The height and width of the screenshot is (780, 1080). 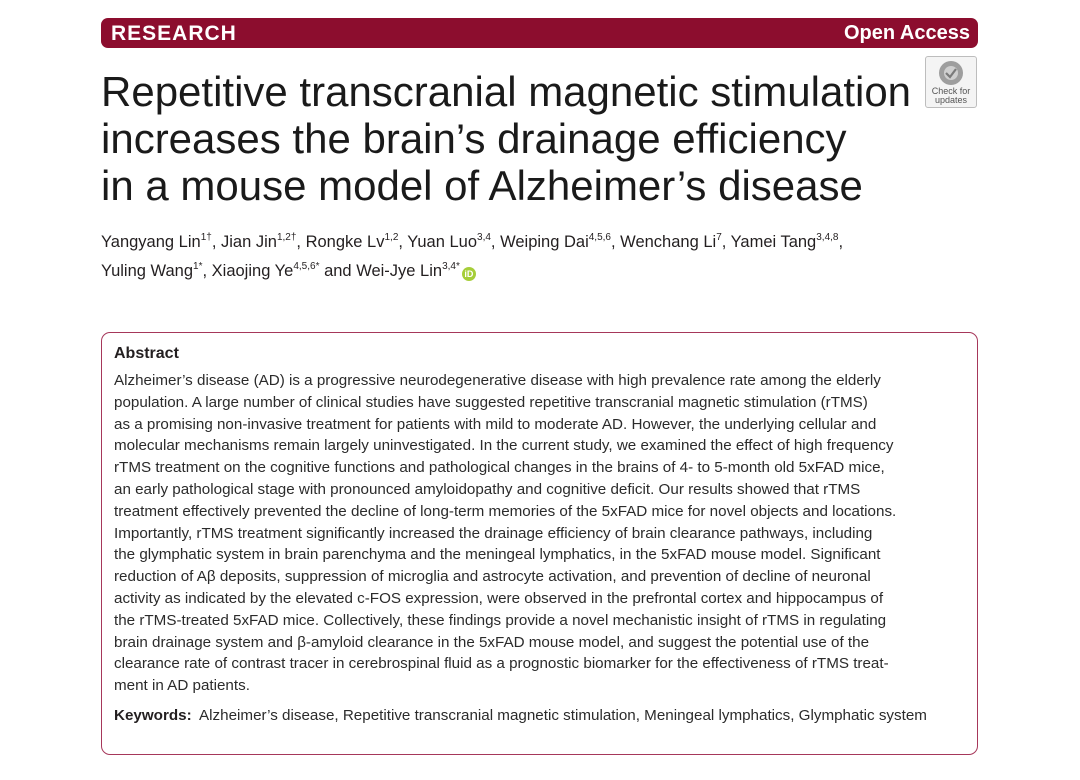 What do you see at coordinates (449, 242) in the screenshot?
I see `author: Yuan Luo3,4` at bounding box center [449, 242].